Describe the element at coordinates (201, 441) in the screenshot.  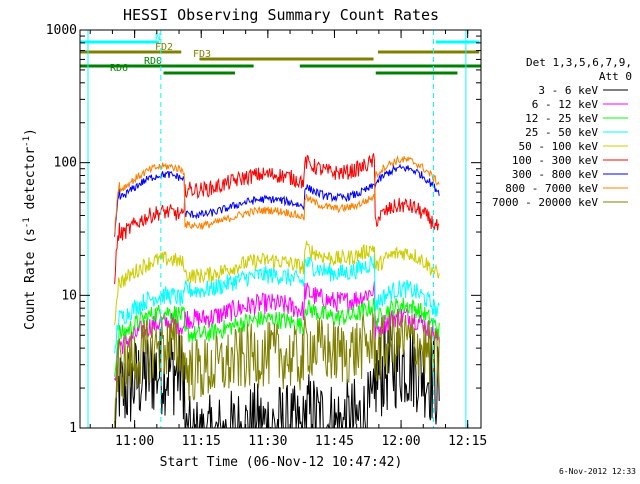
I see `x-tick-label: 11:15` at that location.